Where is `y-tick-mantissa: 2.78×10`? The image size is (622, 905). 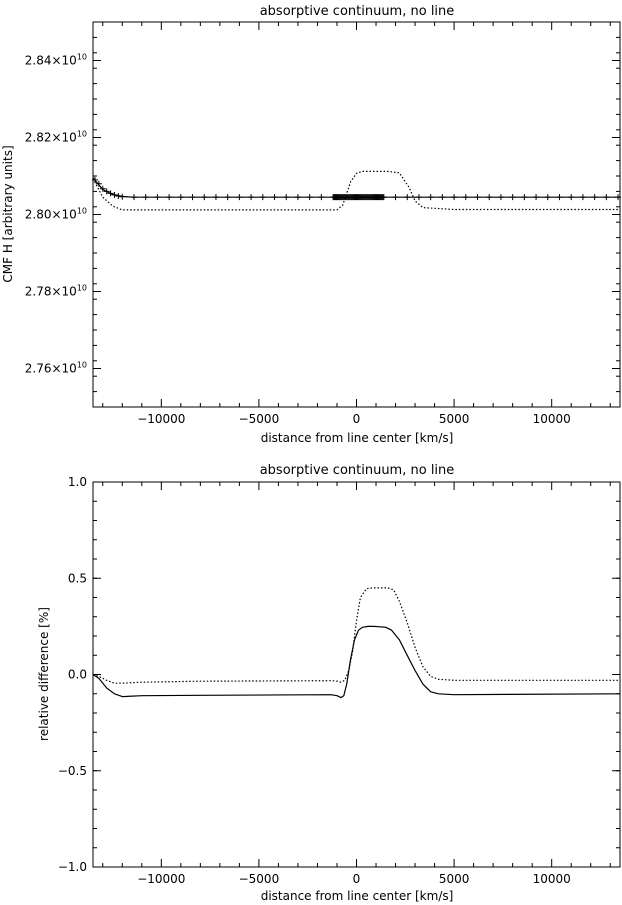
y-tick-mantissa: 2.78×10 is located at coordinates (51, 292).